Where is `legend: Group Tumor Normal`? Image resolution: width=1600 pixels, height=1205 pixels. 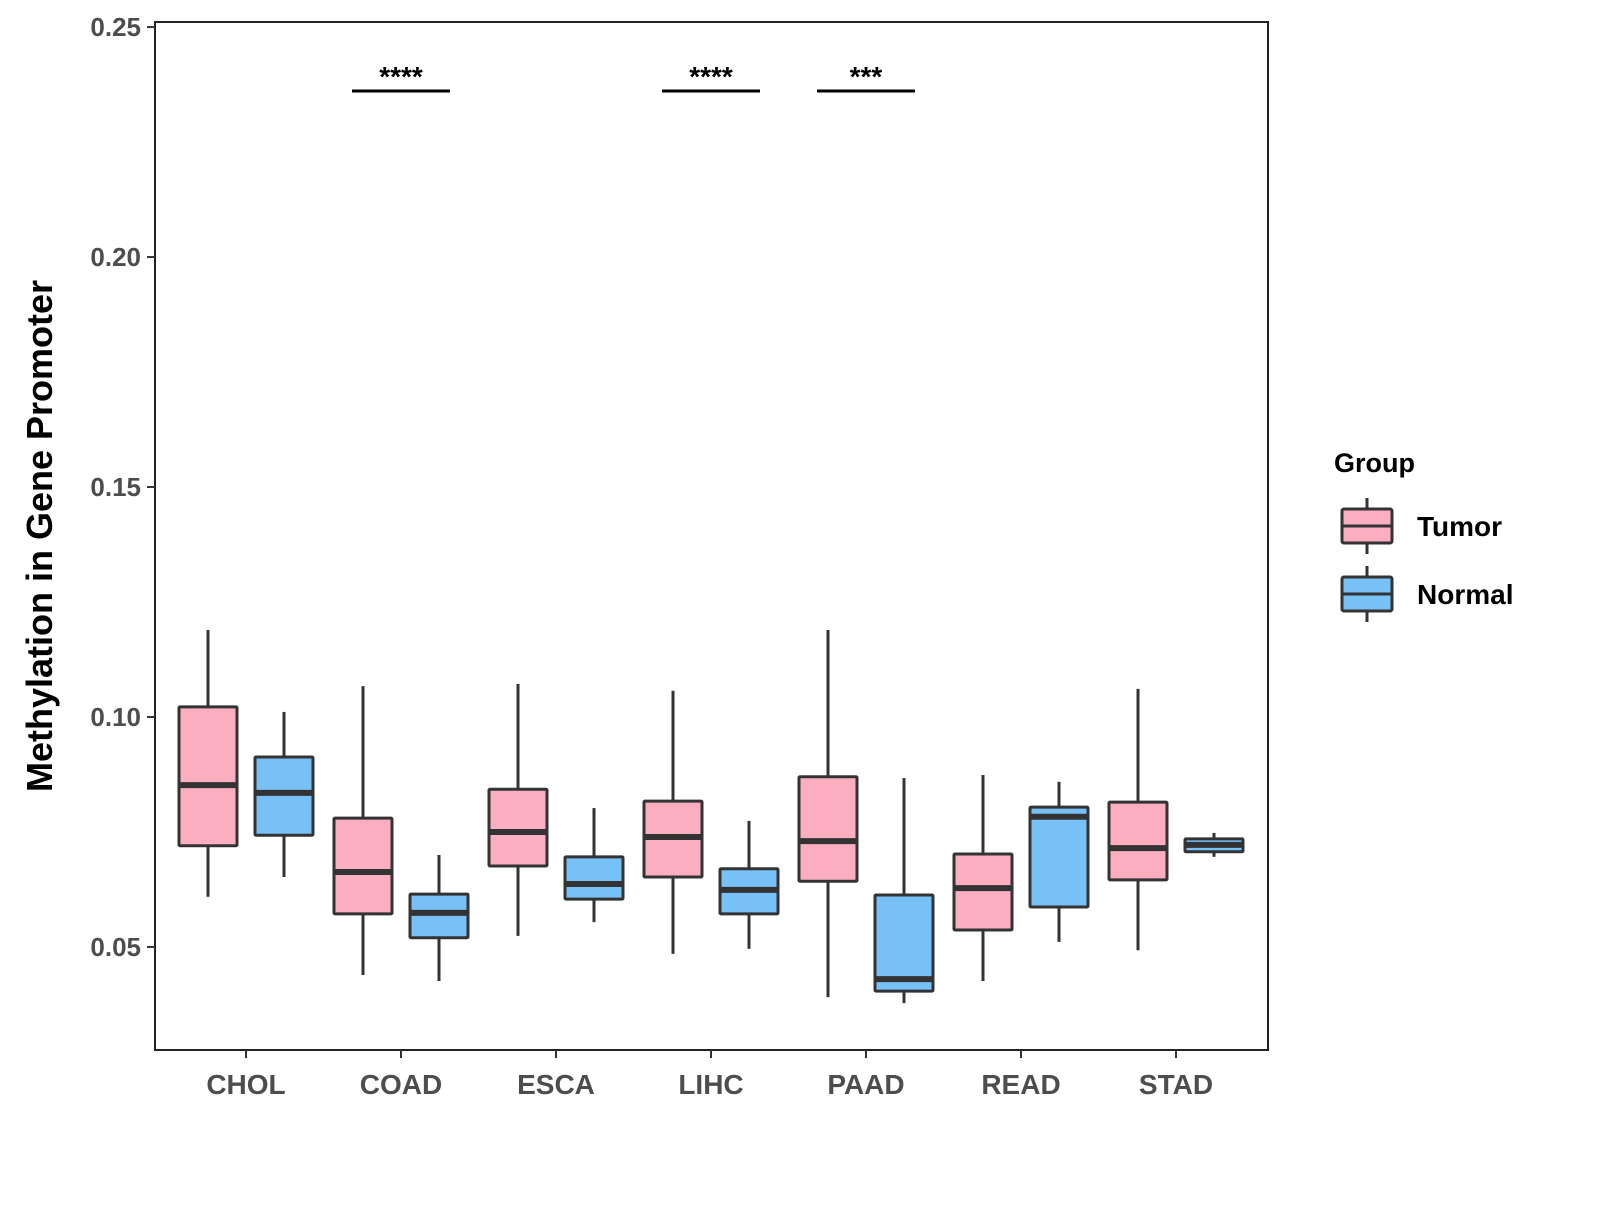 legend: Group Tumor Normal is located at coordinates (1423, 535).